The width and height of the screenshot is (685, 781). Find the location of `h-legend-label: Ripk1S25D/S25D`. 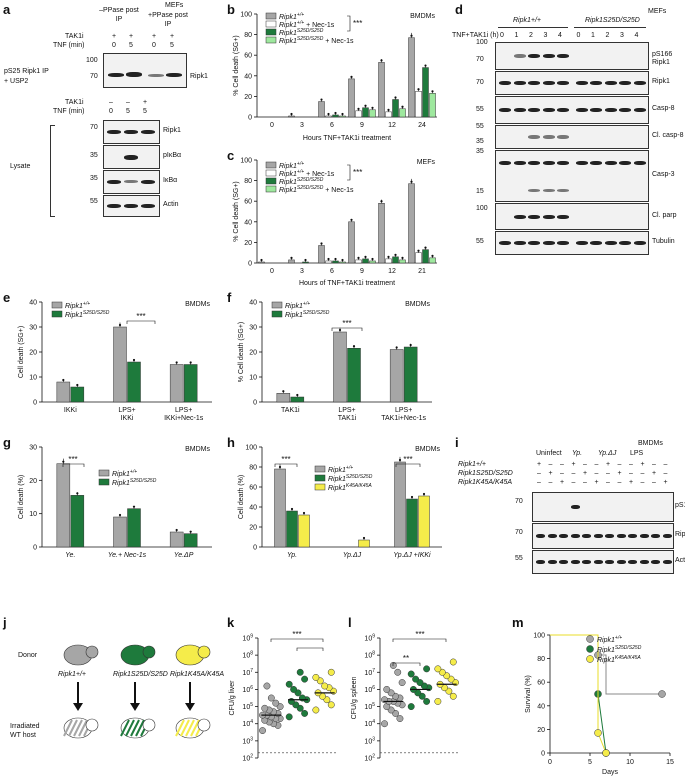

h-legend-label: Ripk1S25D/S25D is located at coordinates (350, 478).